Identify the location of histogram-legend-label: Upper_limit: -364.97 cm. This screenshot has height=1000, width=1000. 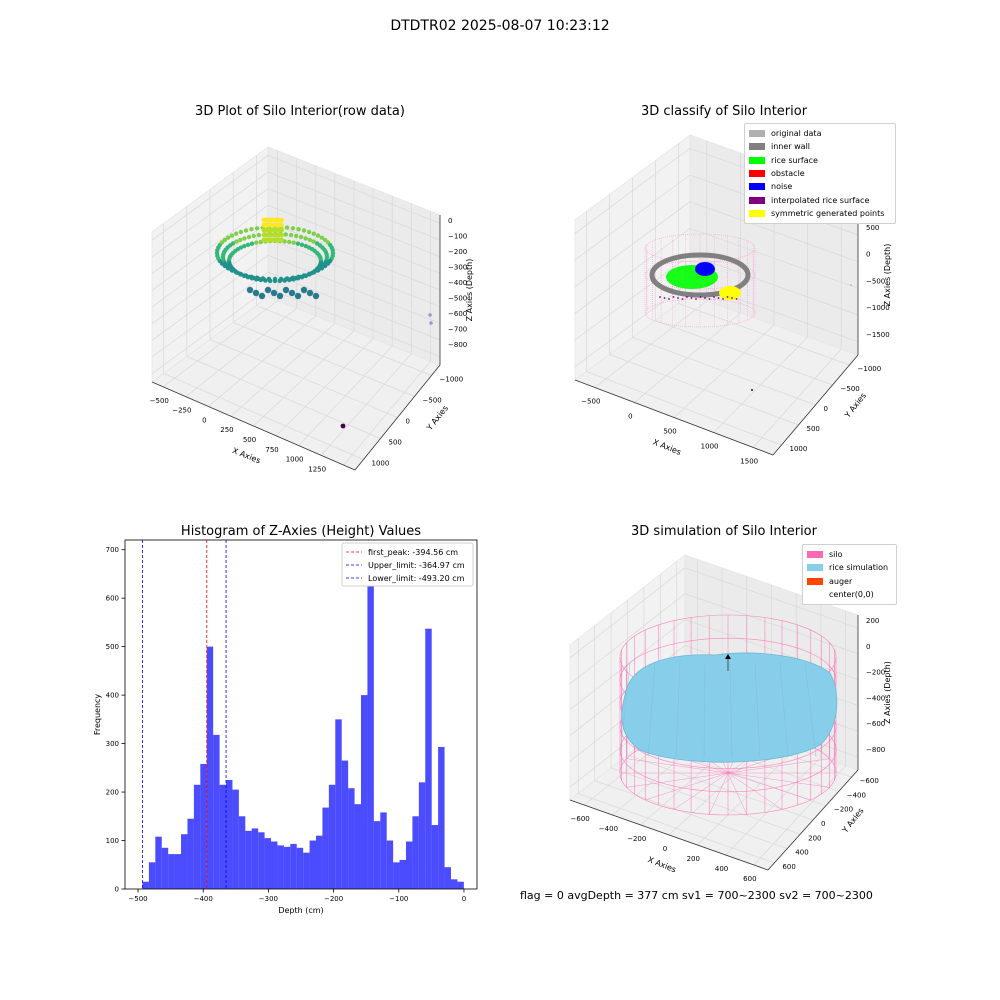
(416, 565).